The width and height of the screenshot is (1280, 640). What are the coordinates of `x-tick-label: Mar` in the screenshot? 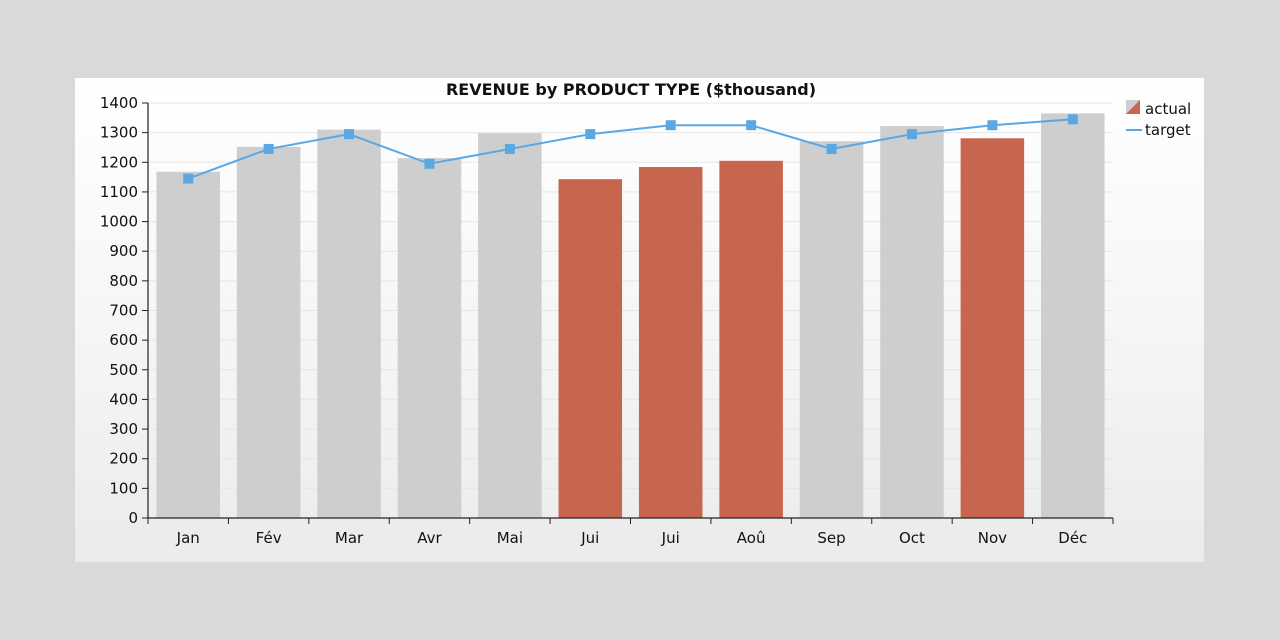 It's located at (349, 538).